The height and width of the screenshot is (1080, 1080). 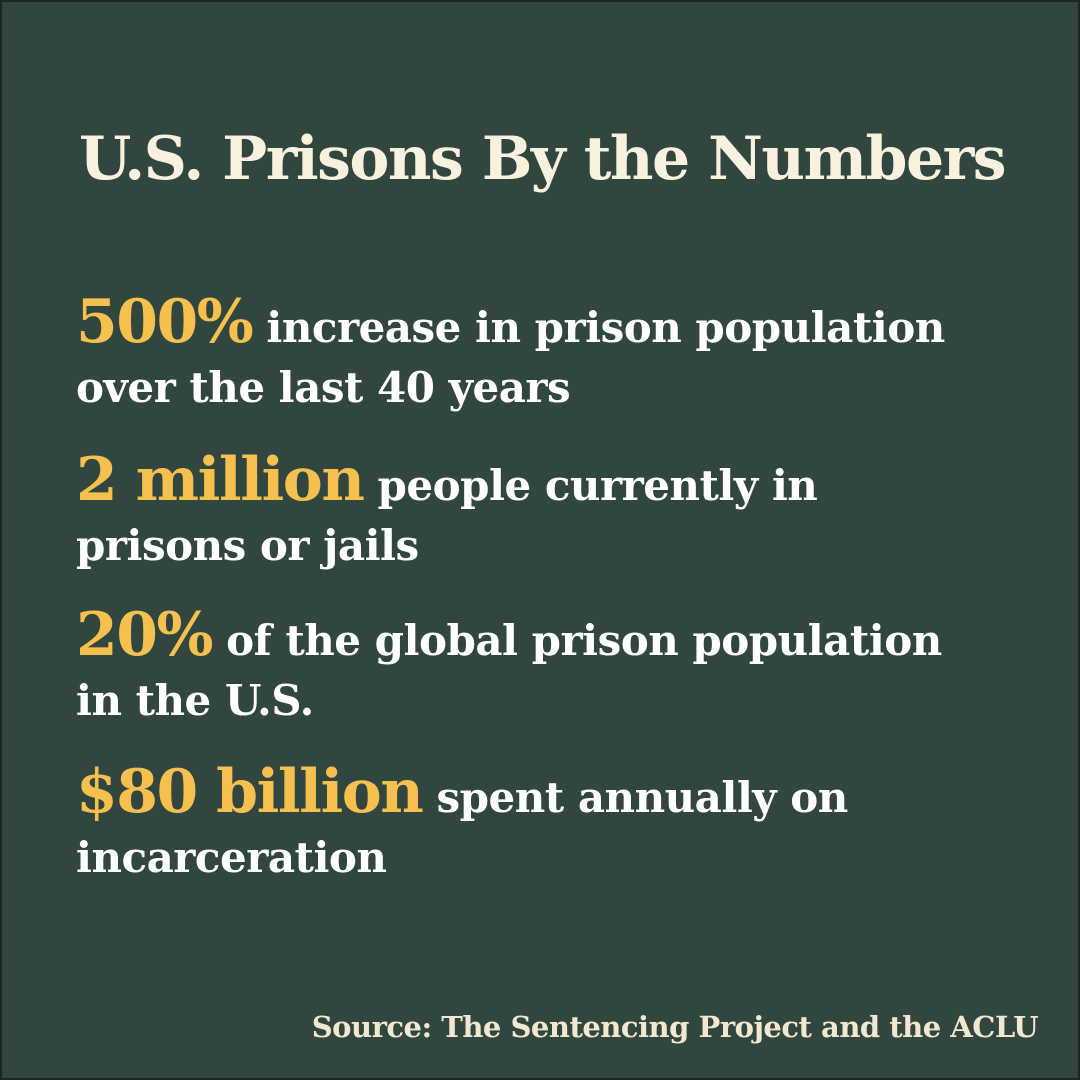 What do you see at coordinates (462, 827) in the screenshot?
I see `stat-description: spent annually on incarceration` at bounding box center [462, 827].